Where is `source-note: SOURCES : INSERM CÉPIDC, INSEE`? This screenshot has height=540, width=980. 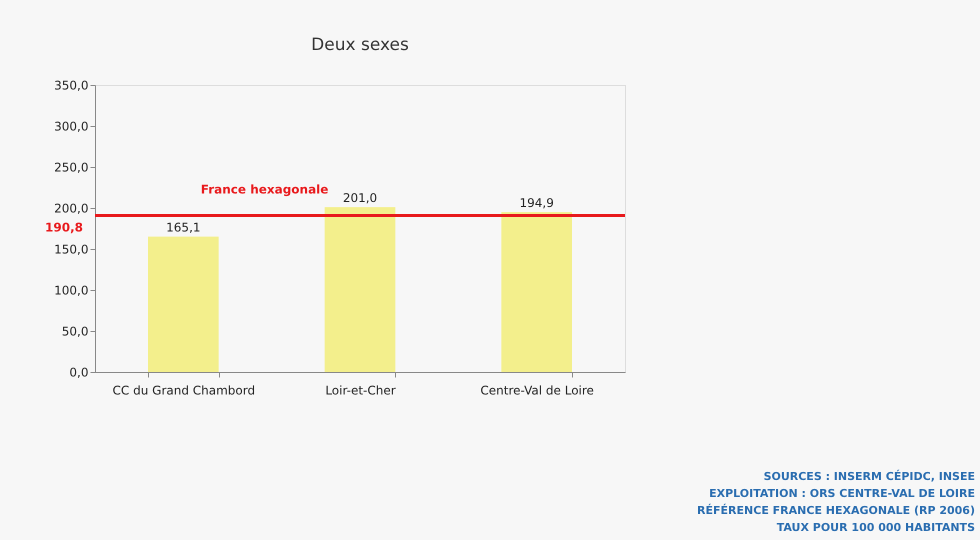
source-note: SOURCES : INSERM CÉPIDC, INSEE is located at coordinates (869, 476).